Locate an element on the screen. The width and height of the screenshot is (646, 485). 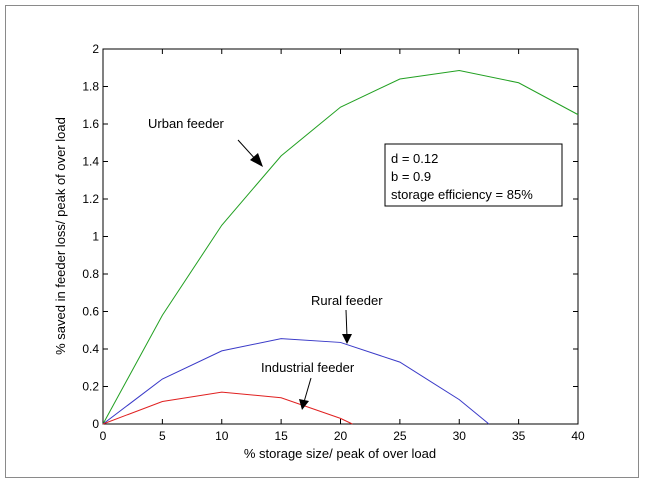
urban-feeder-arrow-head is located at coordinates (256, 160).